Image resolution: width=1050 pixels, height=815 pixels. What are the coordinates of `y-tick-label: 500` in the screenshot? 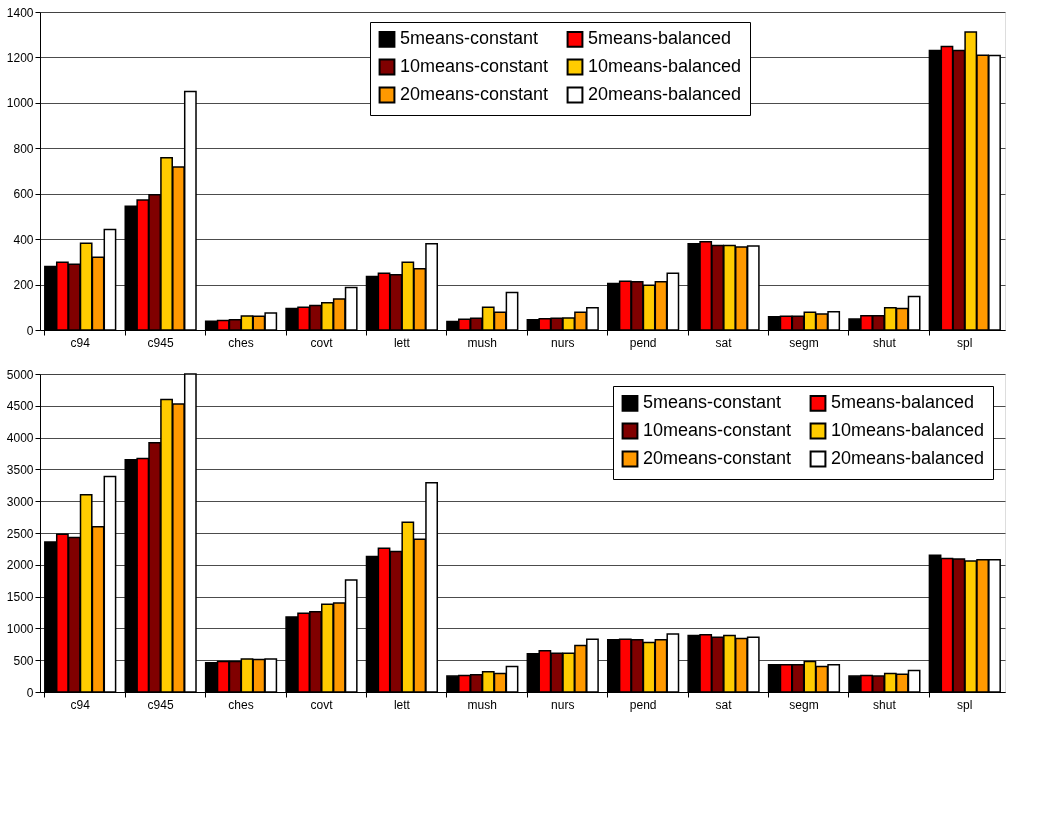 It's located at (23, 660).